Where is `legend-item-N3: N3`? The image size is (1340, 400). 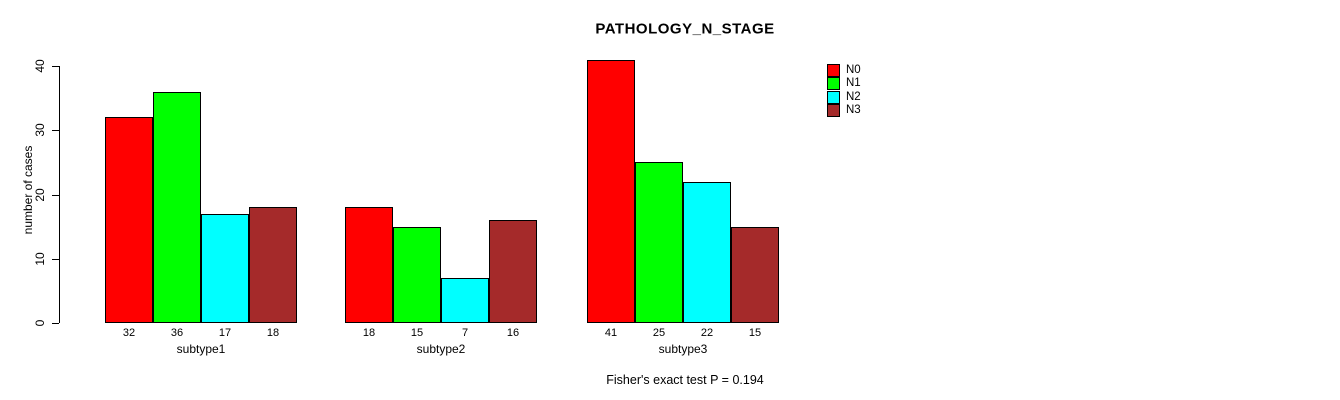
legend-item-N3: N3 is located at coordinates (844, 111).